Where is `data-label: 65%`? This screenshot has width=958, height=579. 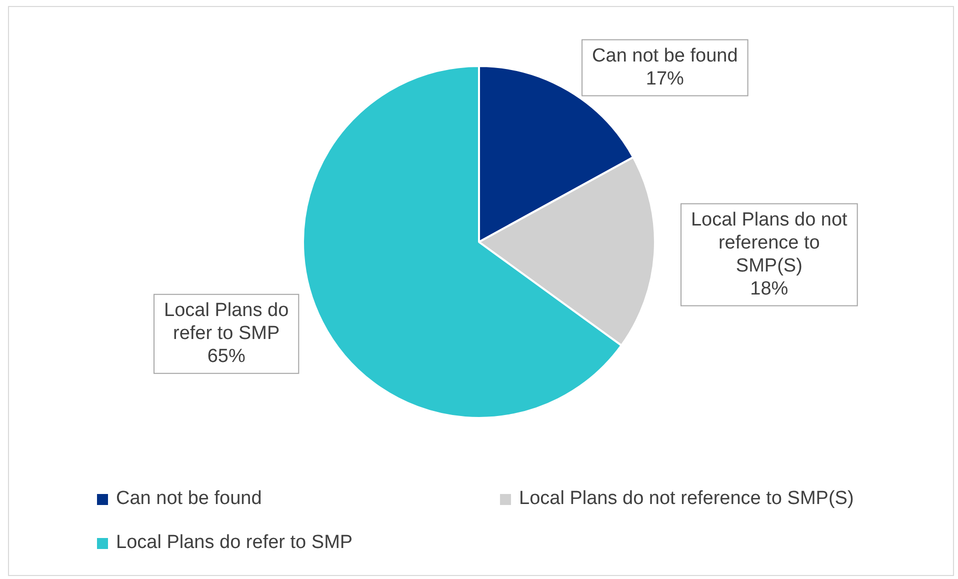 data-label: 65% is located at coordinates (226, 357).